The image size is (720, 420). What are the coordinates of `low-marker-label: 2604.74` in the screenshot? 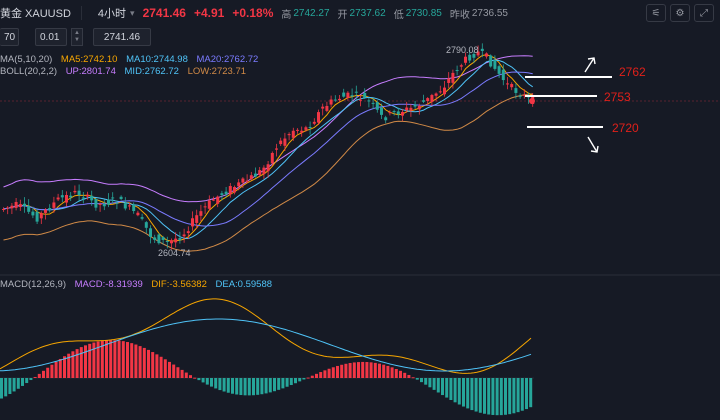 It's located at (174, 253).